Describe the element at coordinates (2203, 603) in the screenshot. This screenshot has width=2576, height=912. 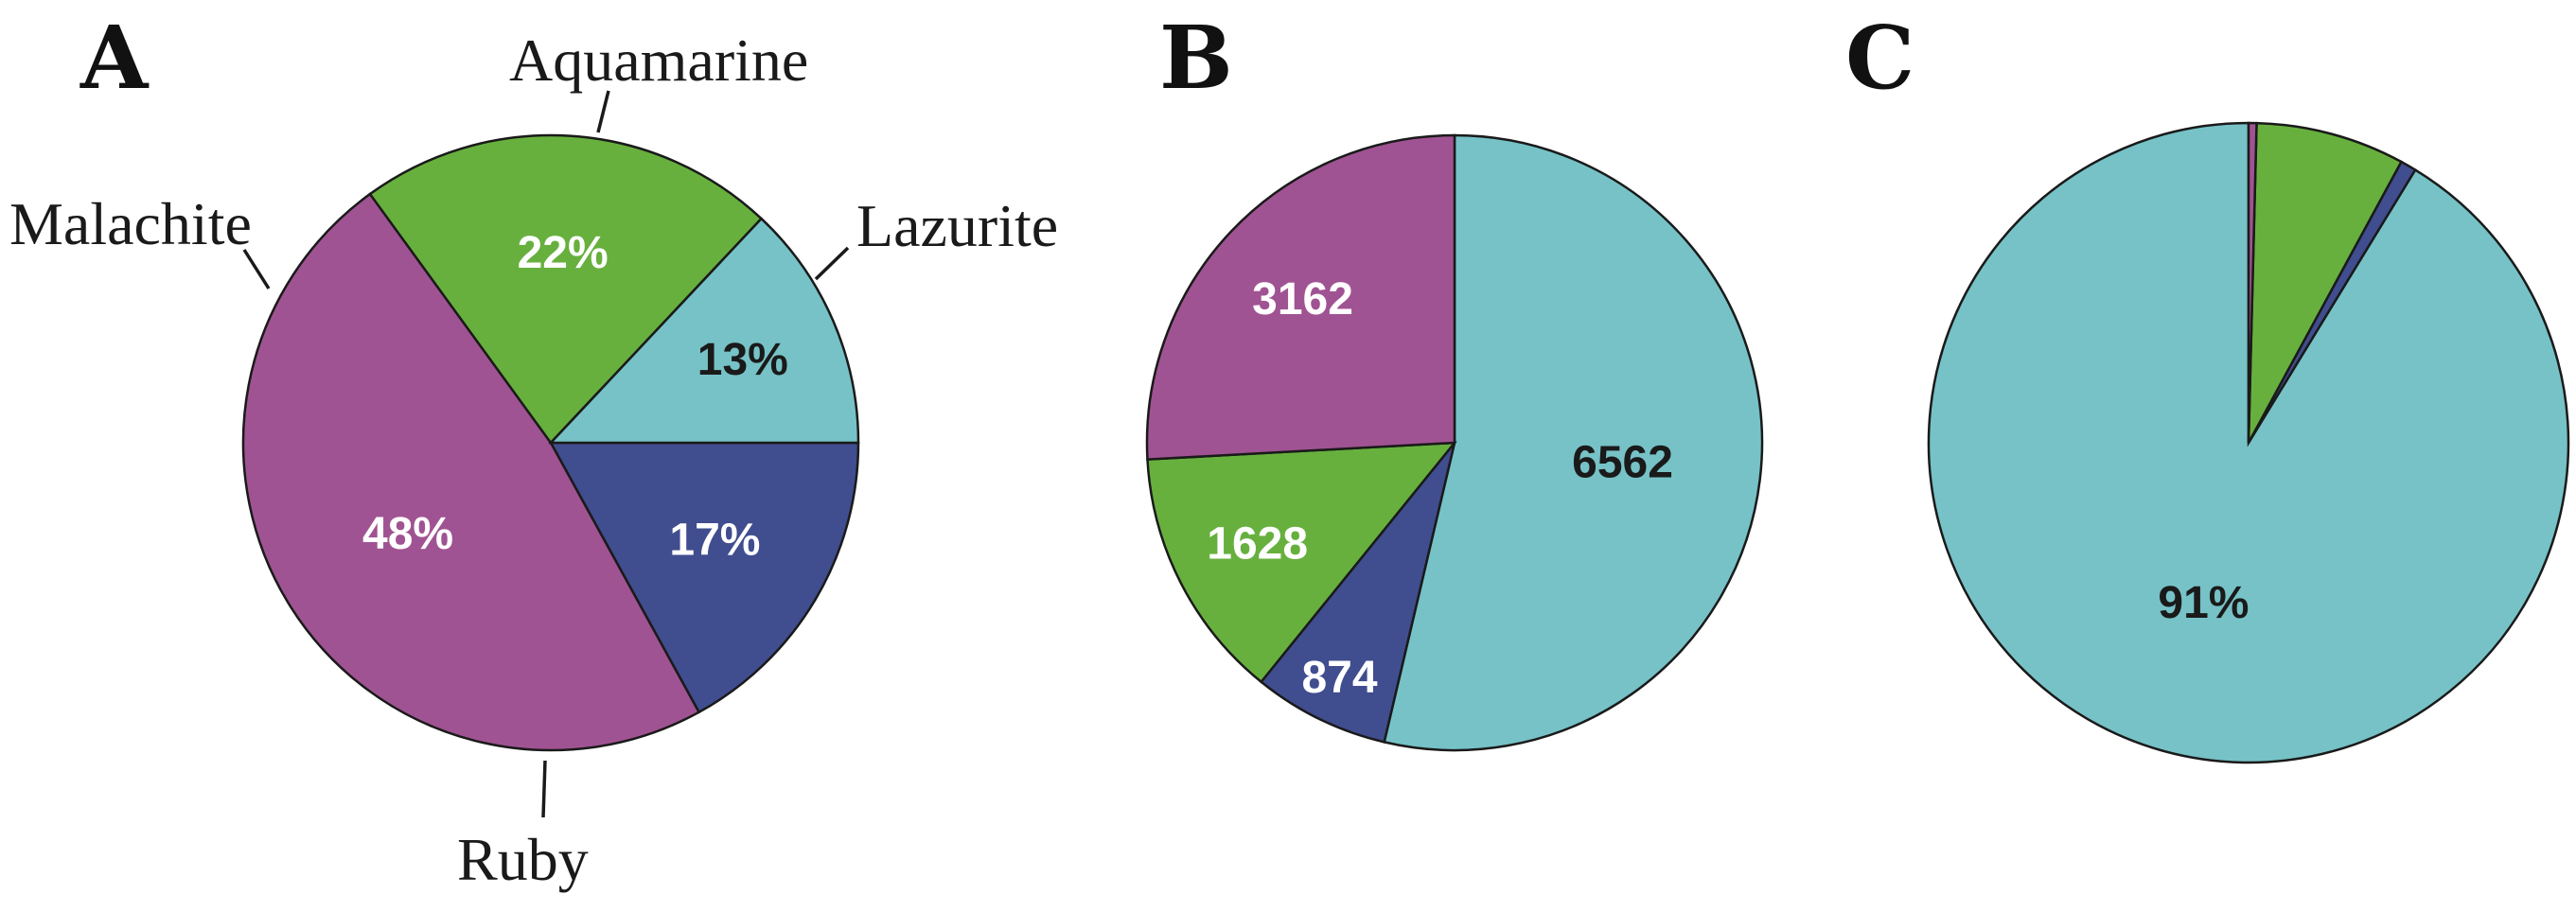
I see `slice-label-aquamarine-c: 91%` at that location.